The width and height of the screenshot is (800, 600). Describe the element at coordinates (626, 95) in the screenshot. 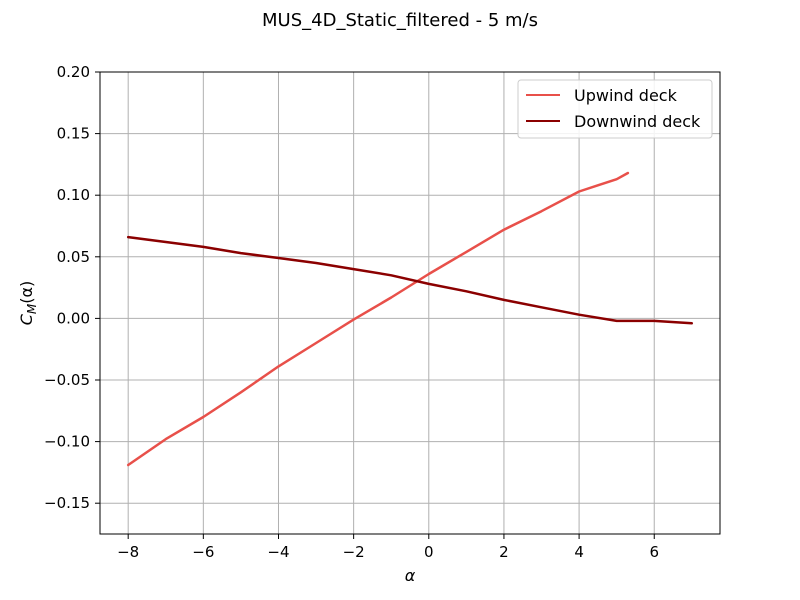

I see `legend-label-upwind: Upwind deck` at that location.